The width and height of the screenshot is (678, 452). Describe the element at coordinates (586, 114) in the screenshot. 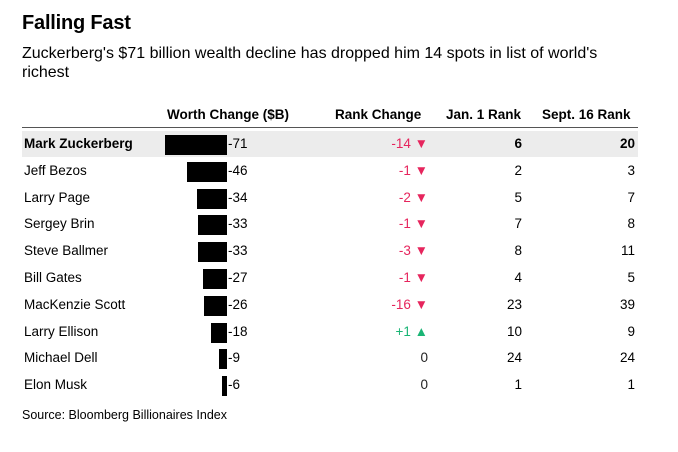

I see `header-sept16-rank: Sept. 16 Rank` at that location.